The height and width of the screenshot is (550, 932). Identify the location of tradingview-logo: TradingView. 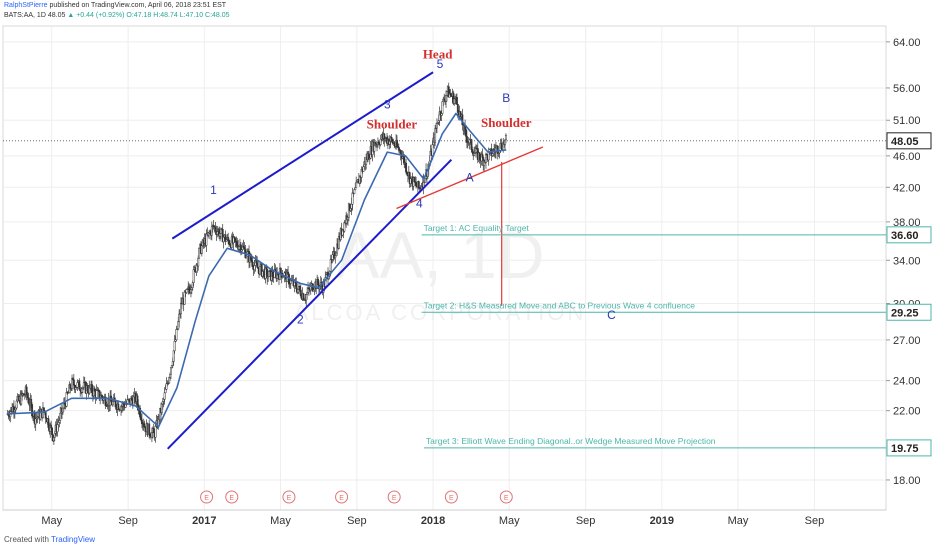
(73, 539).